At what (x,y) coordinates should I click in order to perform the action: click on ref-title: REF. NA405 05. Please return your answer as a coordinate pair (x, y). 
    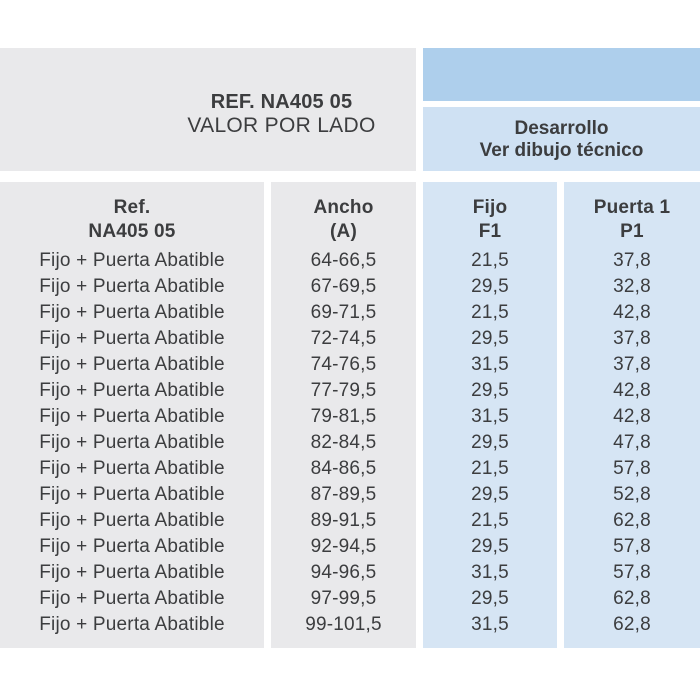
    Looking at the image, I should click on (281, 101).